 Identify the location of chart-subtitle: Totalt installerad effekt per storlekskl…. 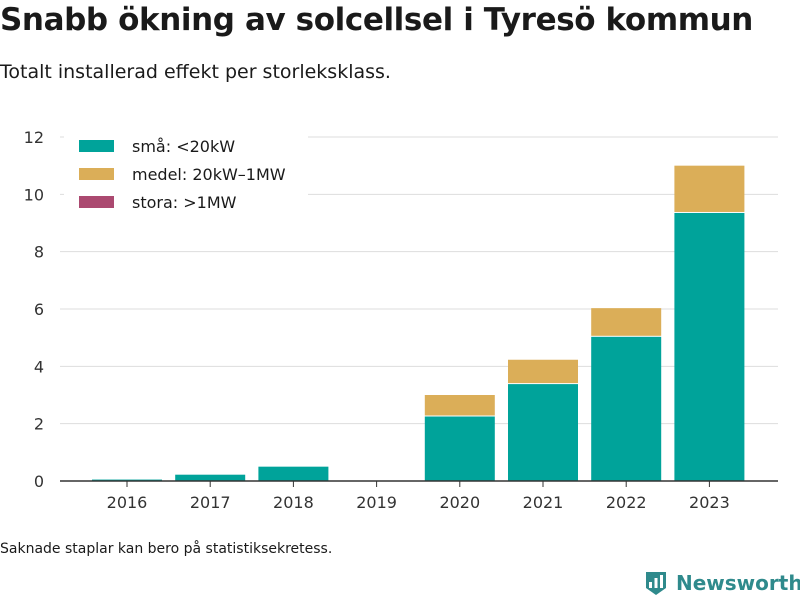
(195, 72).